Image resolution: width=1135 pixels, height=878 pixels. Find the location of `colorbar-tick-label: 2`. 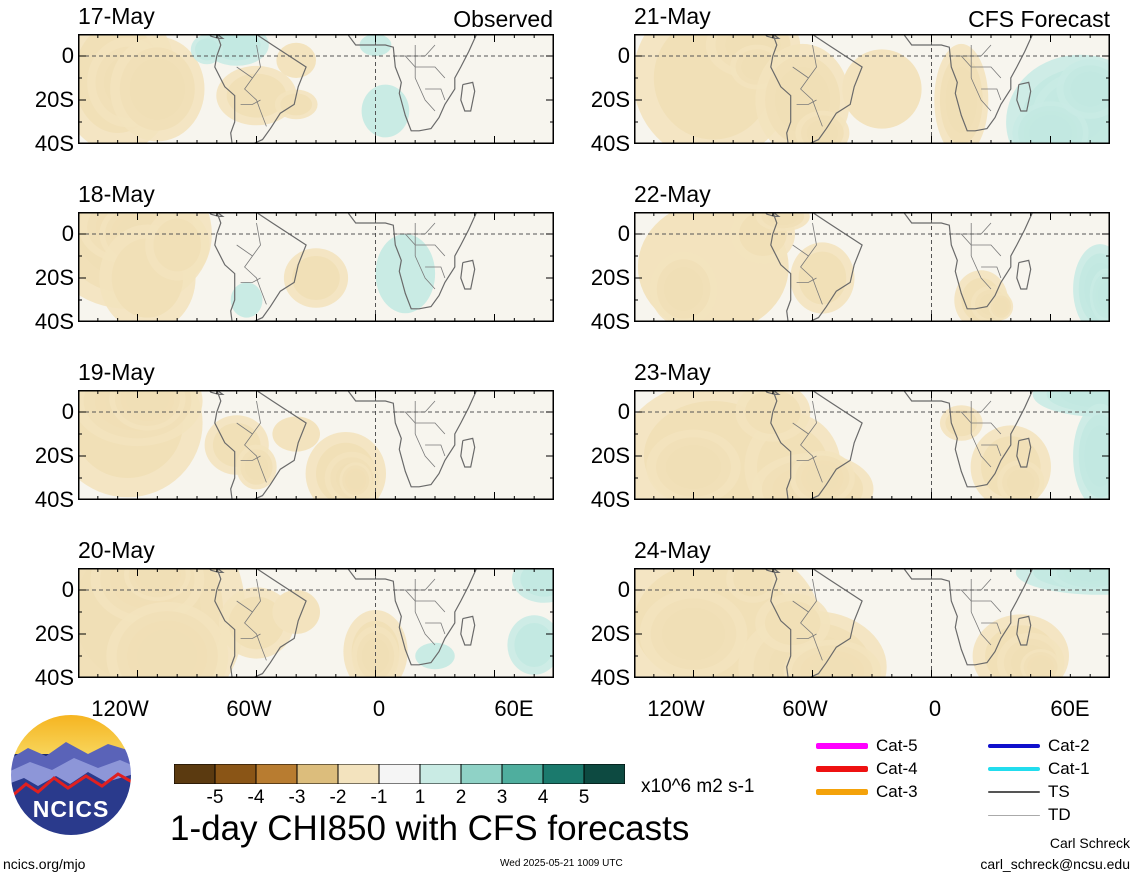

colorbar-tick-label: 2 is located at coordinates (461, 797).